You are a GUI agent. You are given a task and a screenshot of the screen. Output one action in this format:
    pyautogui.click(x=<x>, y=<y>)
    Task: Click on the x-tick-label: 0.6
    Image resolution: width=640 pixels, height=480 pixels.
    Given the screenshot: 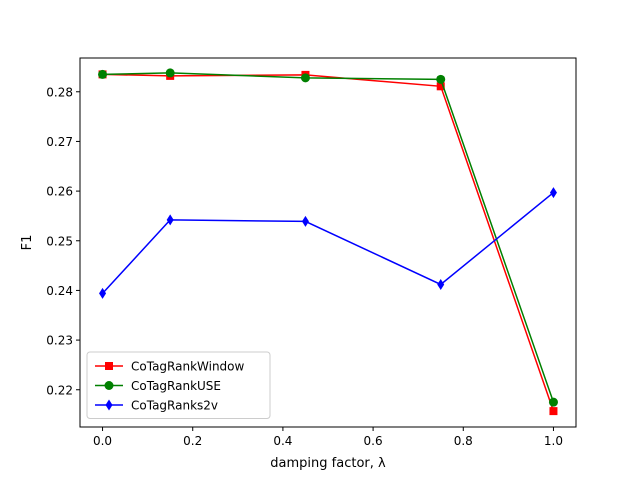 What is the action you would take?
    pyautogui.click(x=373, y=441)
    